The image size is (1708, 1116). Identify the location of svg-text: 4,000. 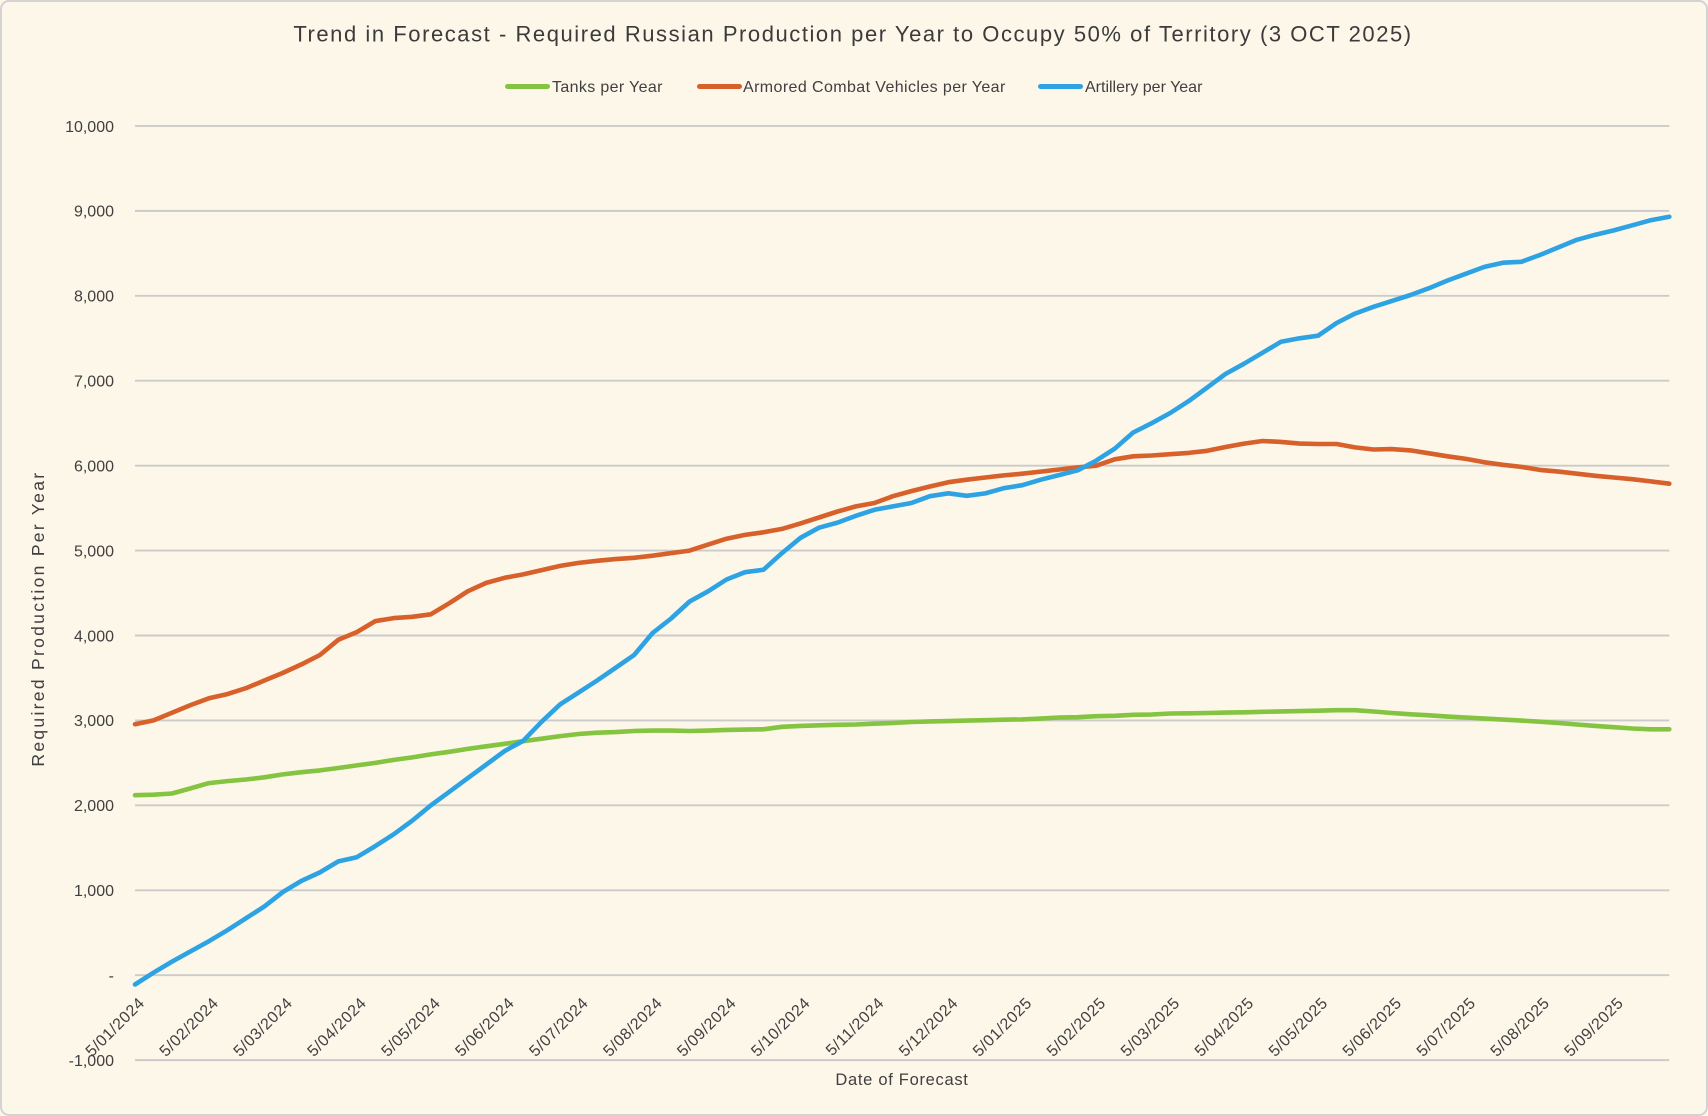
(94, 636).